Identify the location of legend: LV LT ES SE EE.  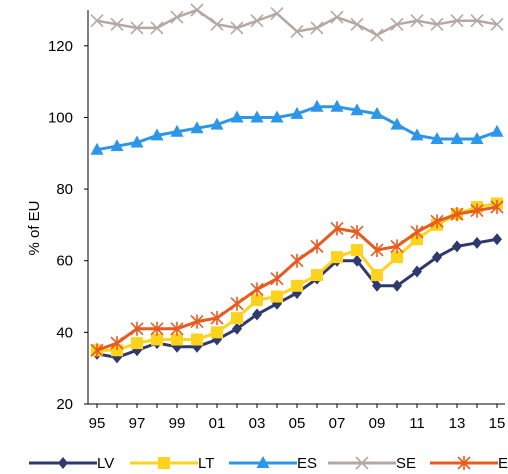
(268, 463).